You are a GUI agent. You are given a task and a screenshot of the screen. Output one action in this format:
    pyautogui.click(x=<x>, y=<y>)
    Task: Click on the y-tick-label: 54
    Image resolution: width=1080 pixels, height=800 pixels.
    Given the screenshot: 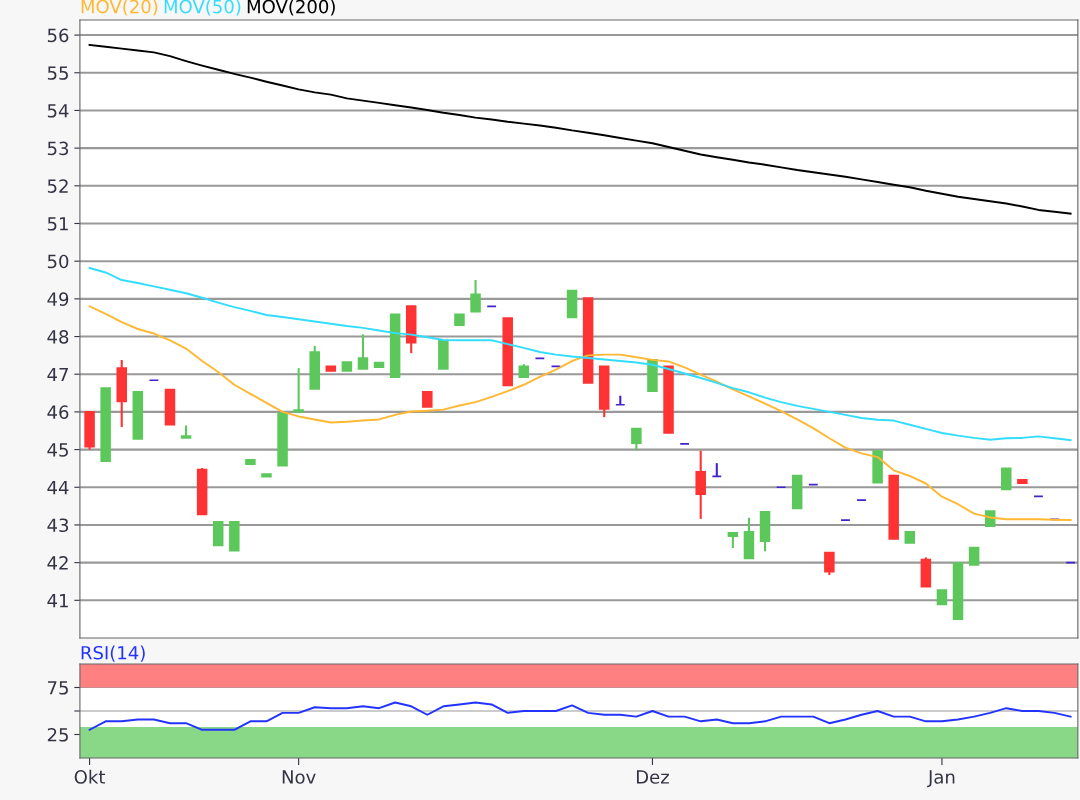 What is the action you would take?
    pyautogui.click(x=58, y=111)
    